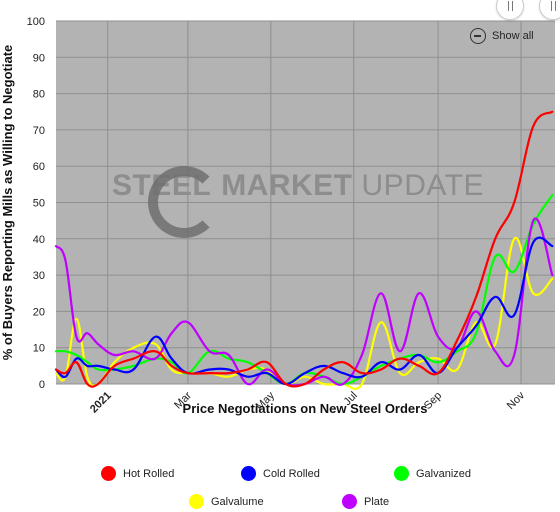 Image resolution: width=560 pixels, height=512 pixels. What do you see at coordinates (377, 501) in the screenshot?
I see `legend-label: Plate` at bounding box center [377, 501].